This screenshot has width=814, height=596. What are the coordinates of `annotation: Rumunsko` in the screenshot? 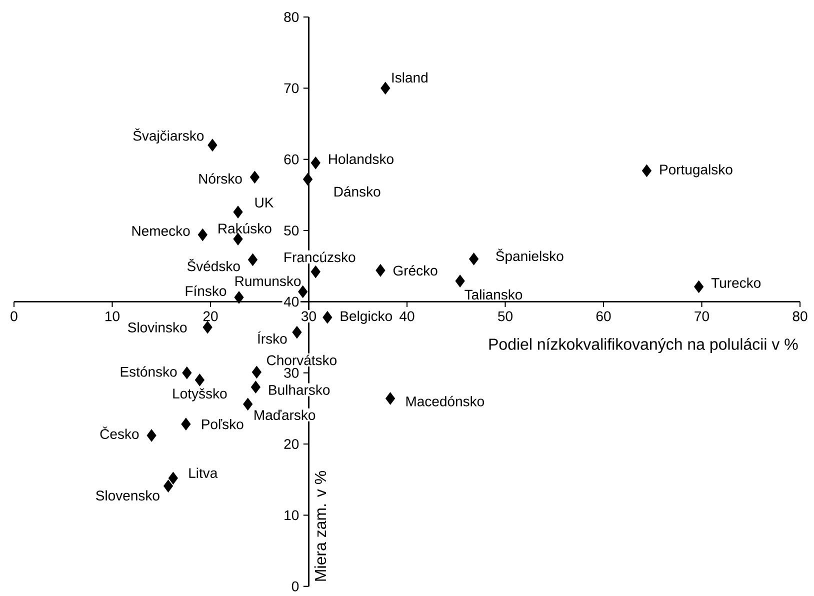 It's located at (268, 281).